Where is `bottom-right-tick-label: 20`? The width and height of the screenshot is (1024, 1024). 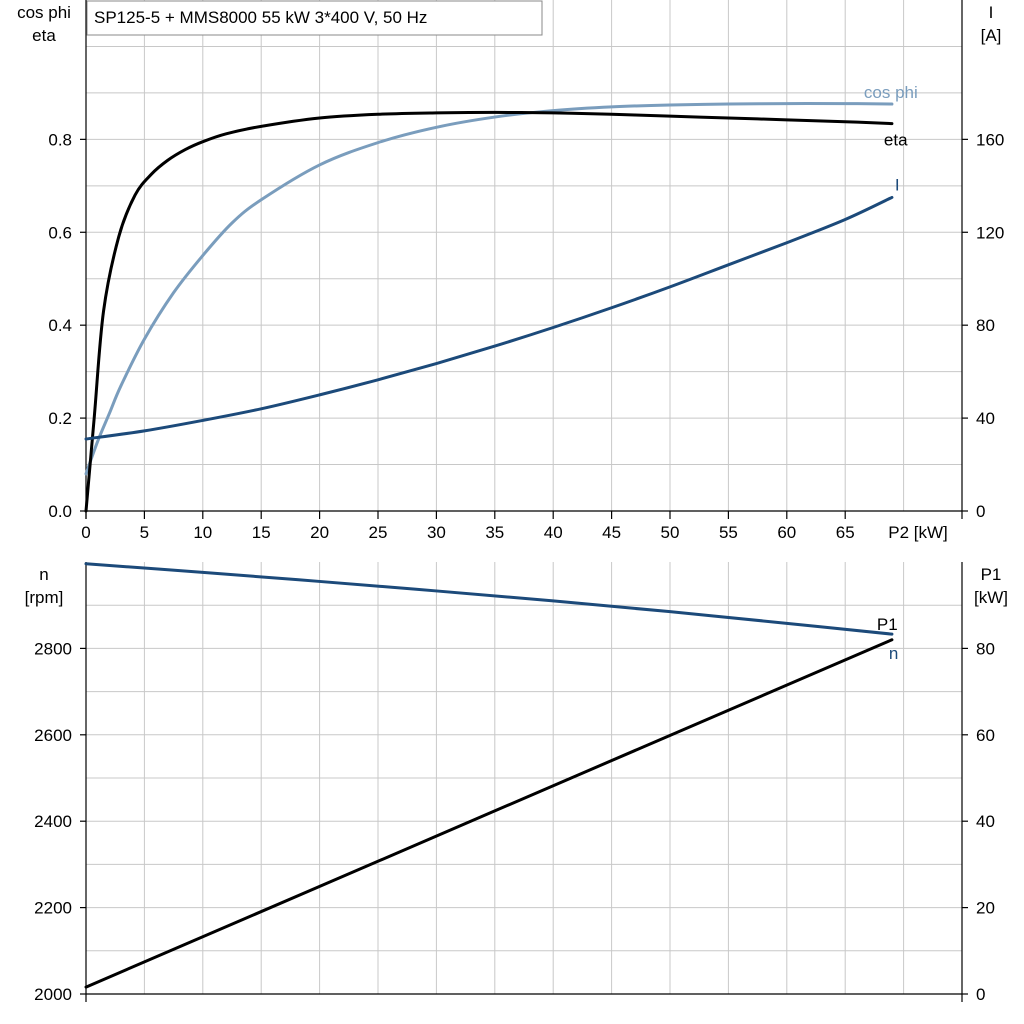 bottom-right-tick-label: 20 is located at coordinates (985, 908).